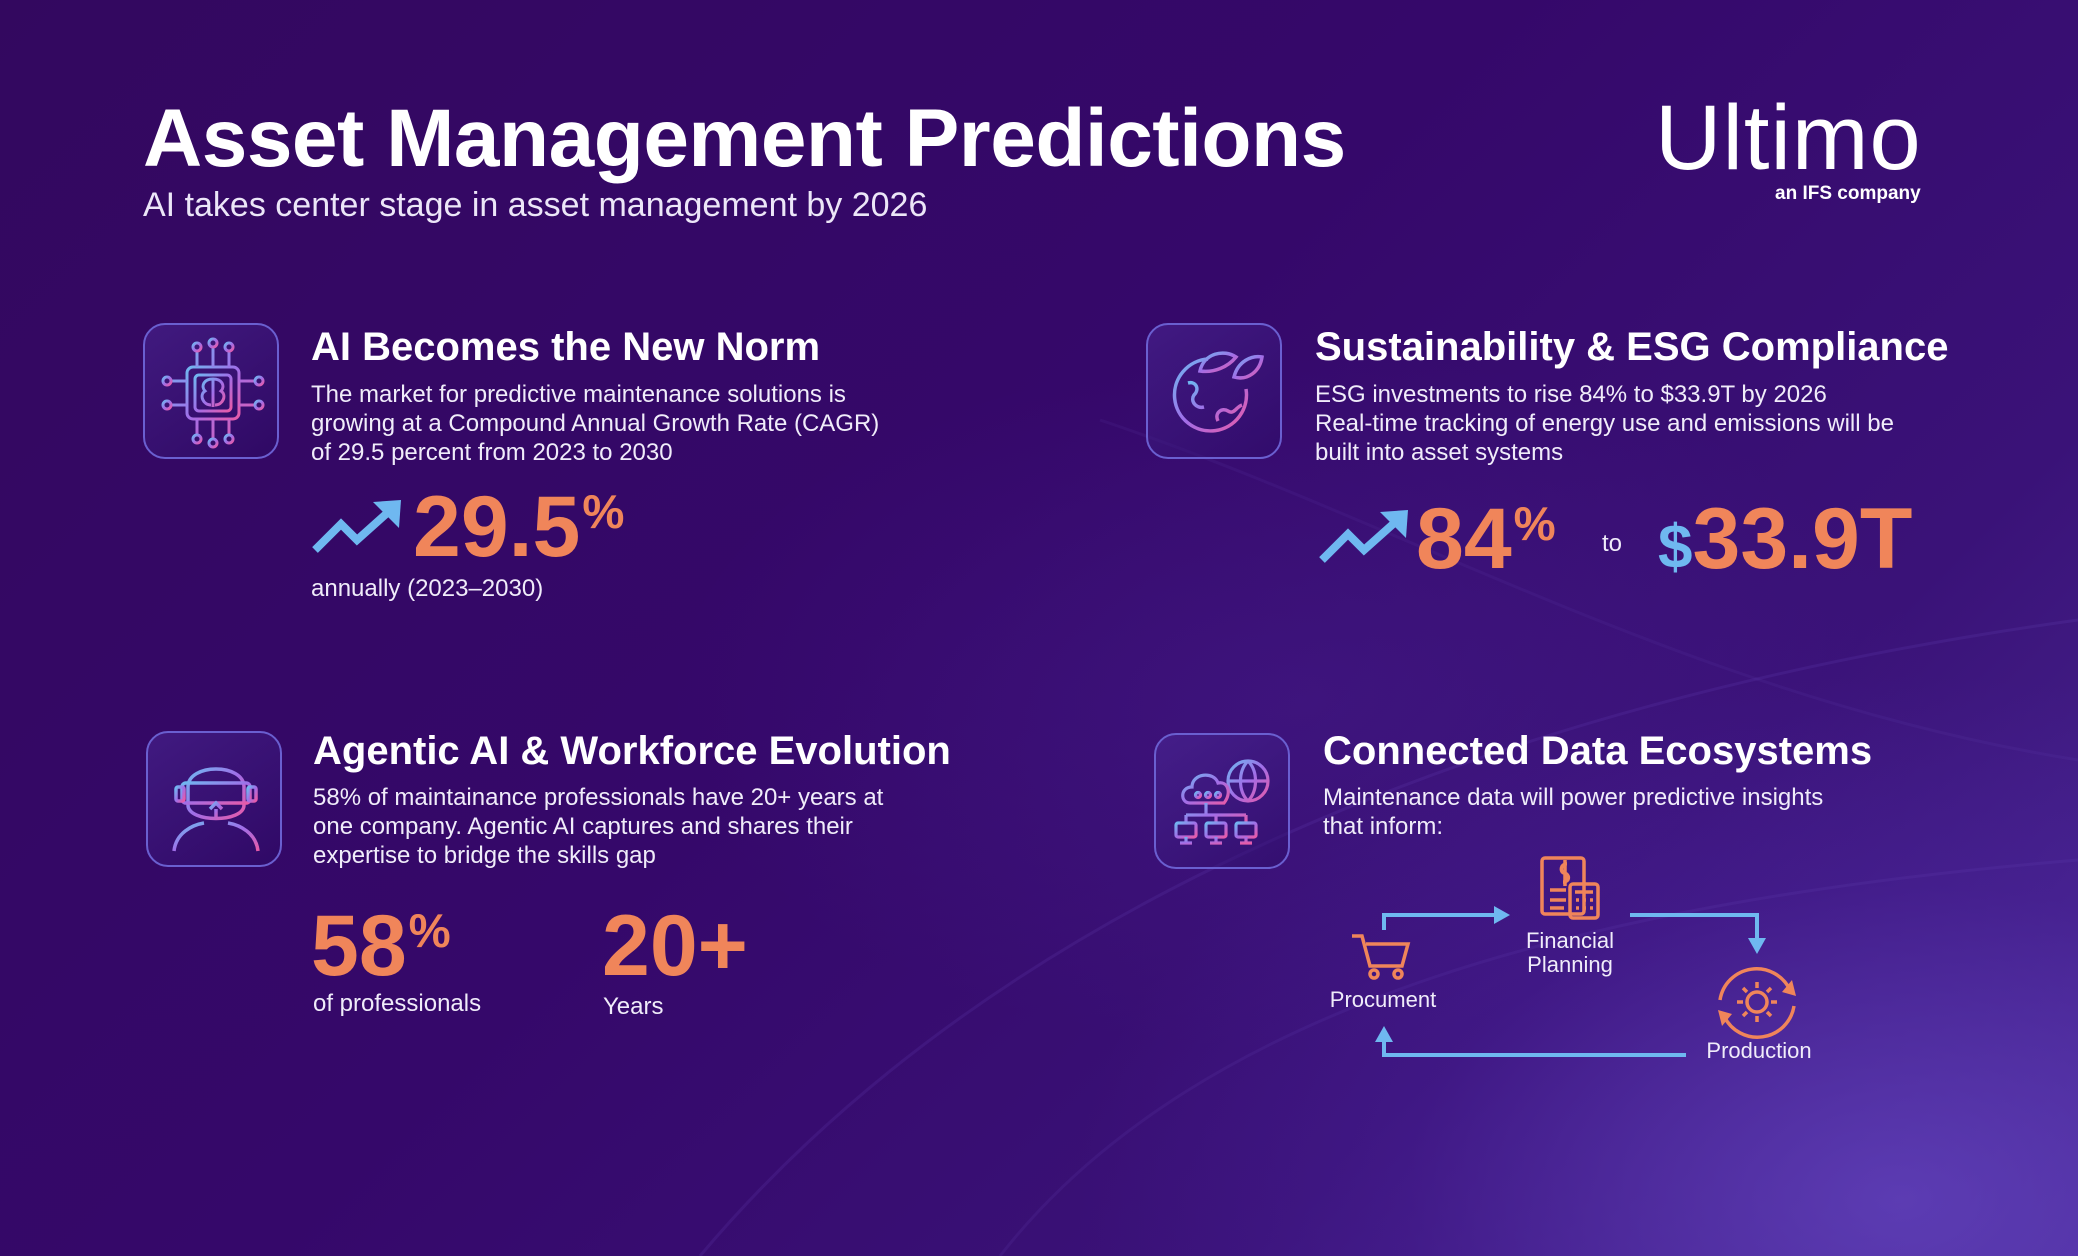 Image resolution: width=2078 pixels, height=1256 pixels. Describe the element at coordinates (1440, 921) in the screenshot. I see `arrow-procurement-to-financial` at that location.